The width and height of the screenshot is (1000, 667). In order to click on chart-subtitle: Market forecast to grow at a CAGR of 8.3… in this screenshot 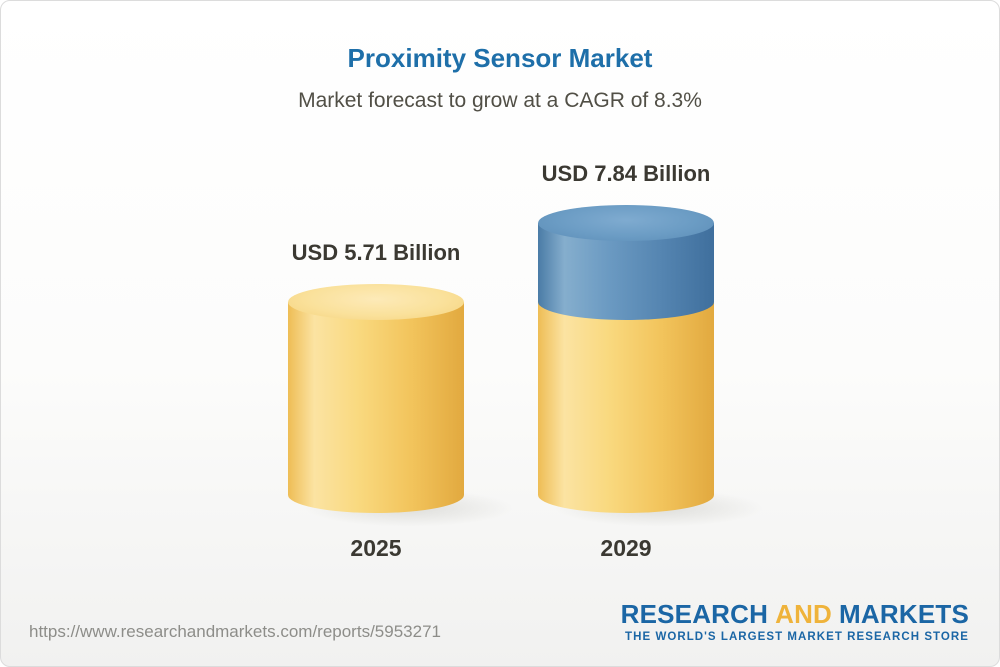, I will do `click(500, 100)`.